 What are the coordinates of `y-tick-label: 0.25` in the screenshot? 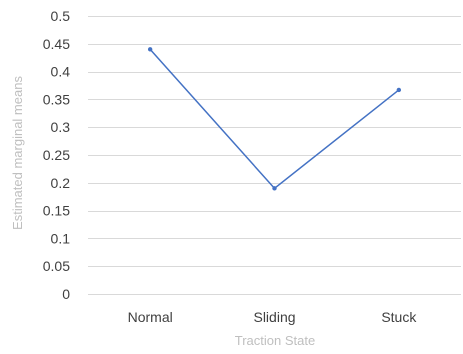 It's located at (56, 155).